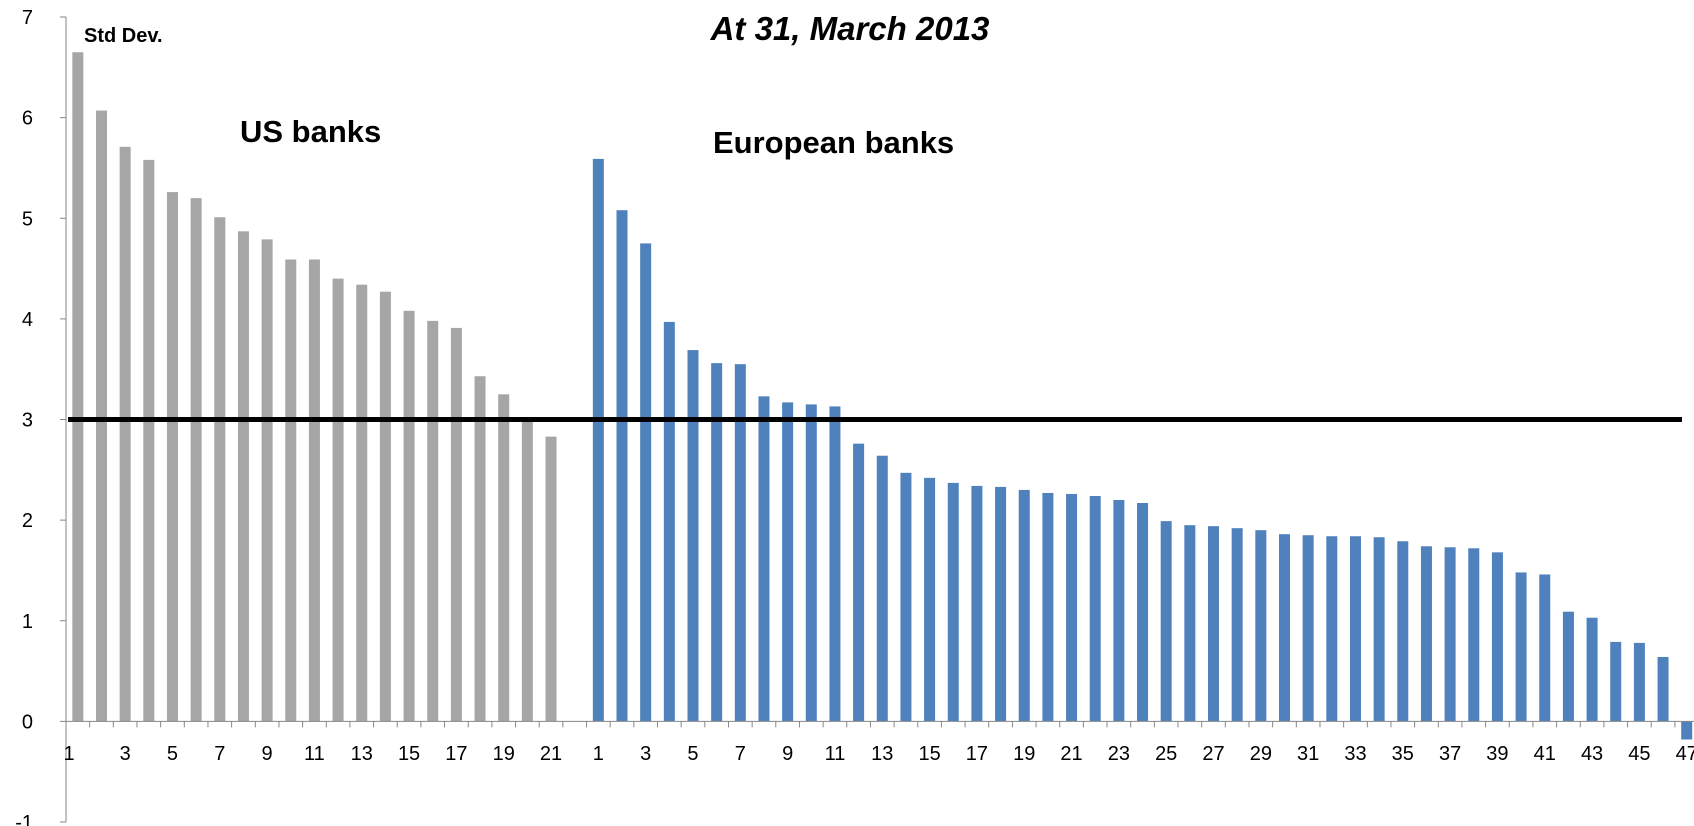 The width and height of the screenshot is (1694, 826). Describe the element at coordinates (1308, 754) in the screenshot. I see `x-tick-label: 31` at that location.